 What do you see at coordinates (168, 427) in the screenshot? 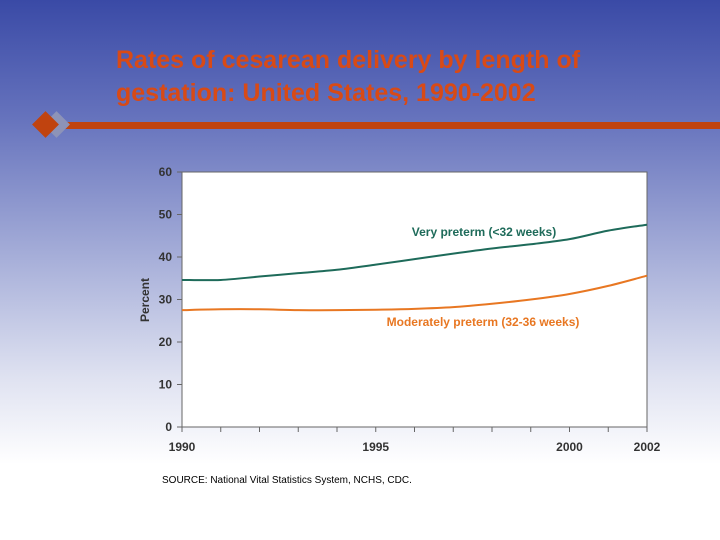
I see `y-tick-label: 0` at bounding box center [168, 427].